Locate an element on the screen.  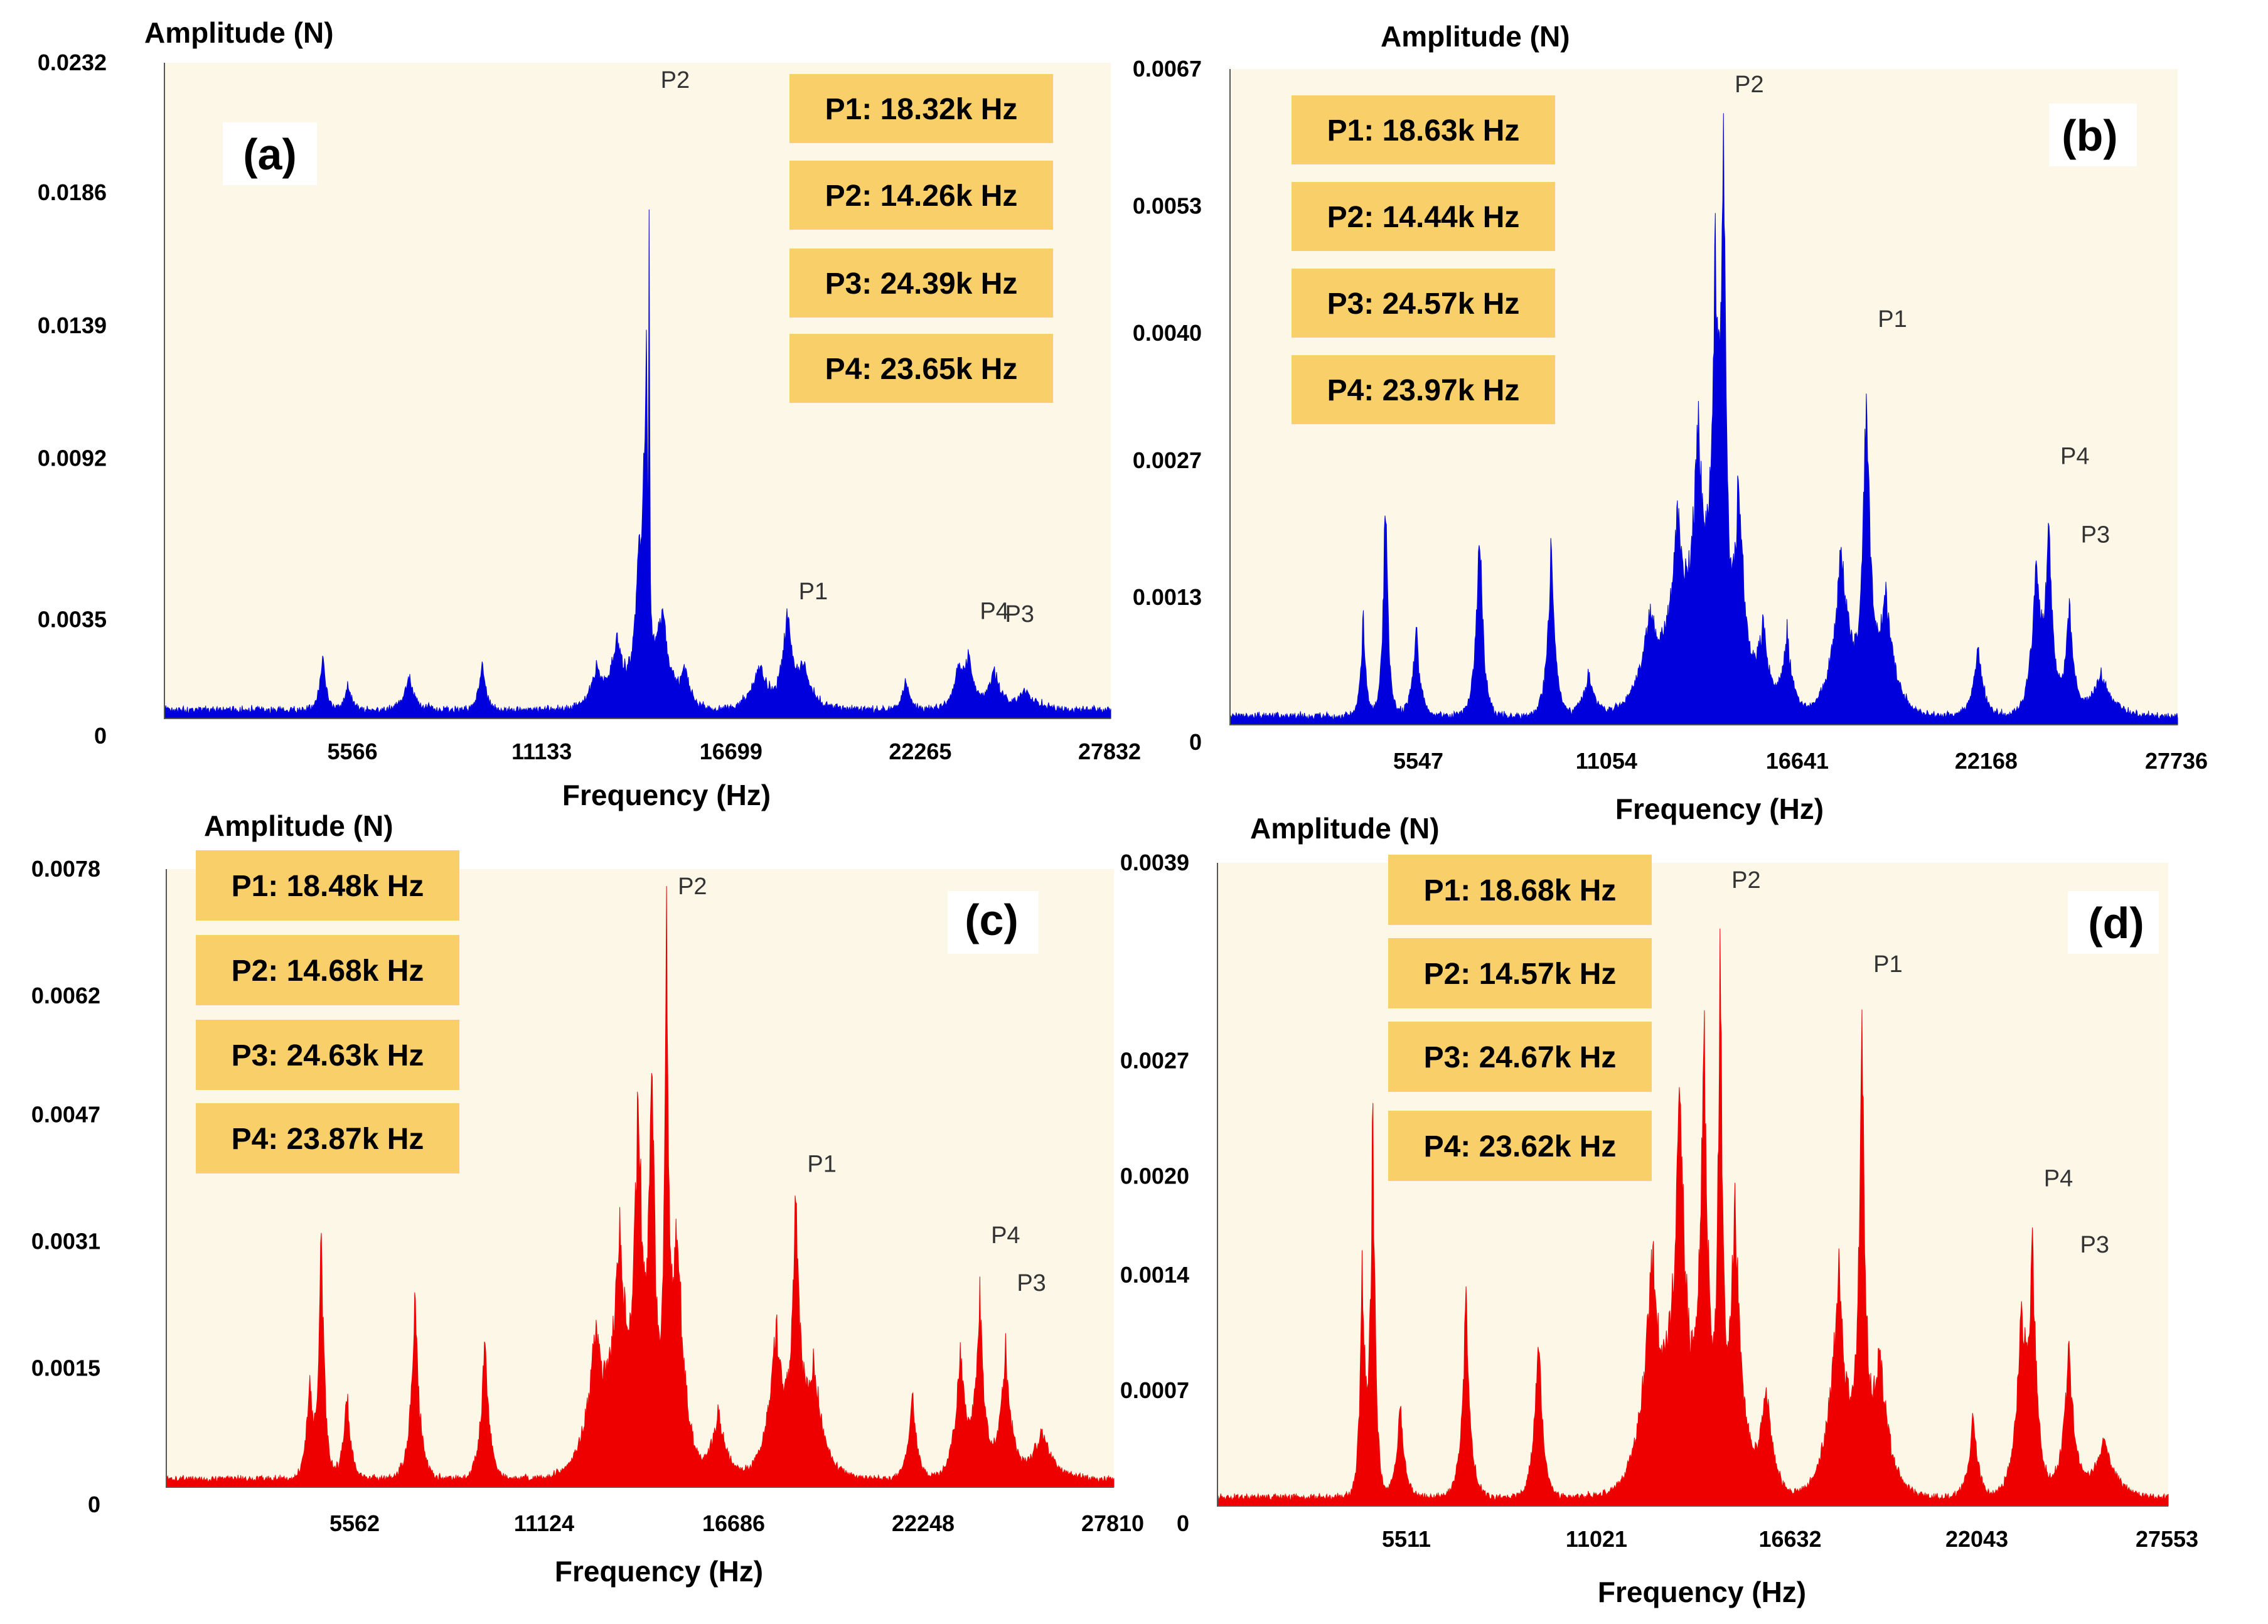
peak-frequency-text: P4: 23.87k Hz is located at coordinates (328, 1139).